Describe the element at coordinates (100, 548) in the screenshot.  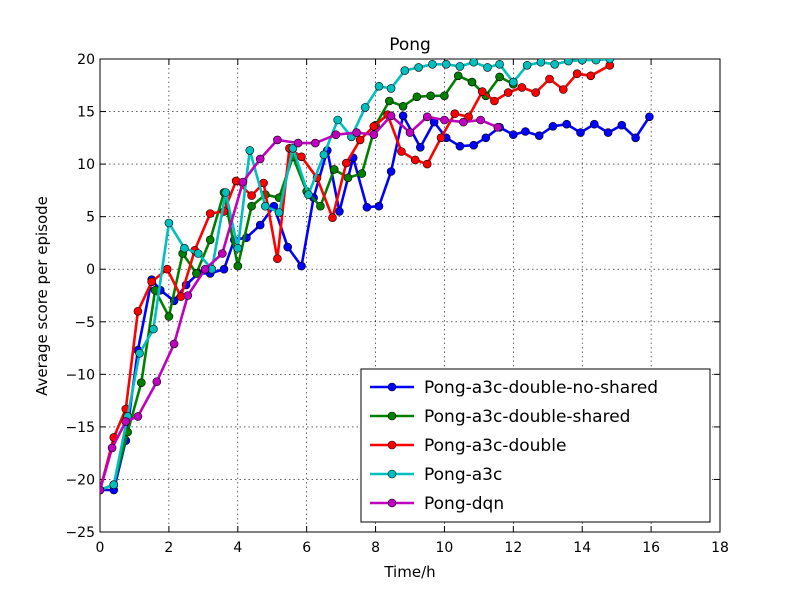
I see `x-tick-label: 0` at that location.